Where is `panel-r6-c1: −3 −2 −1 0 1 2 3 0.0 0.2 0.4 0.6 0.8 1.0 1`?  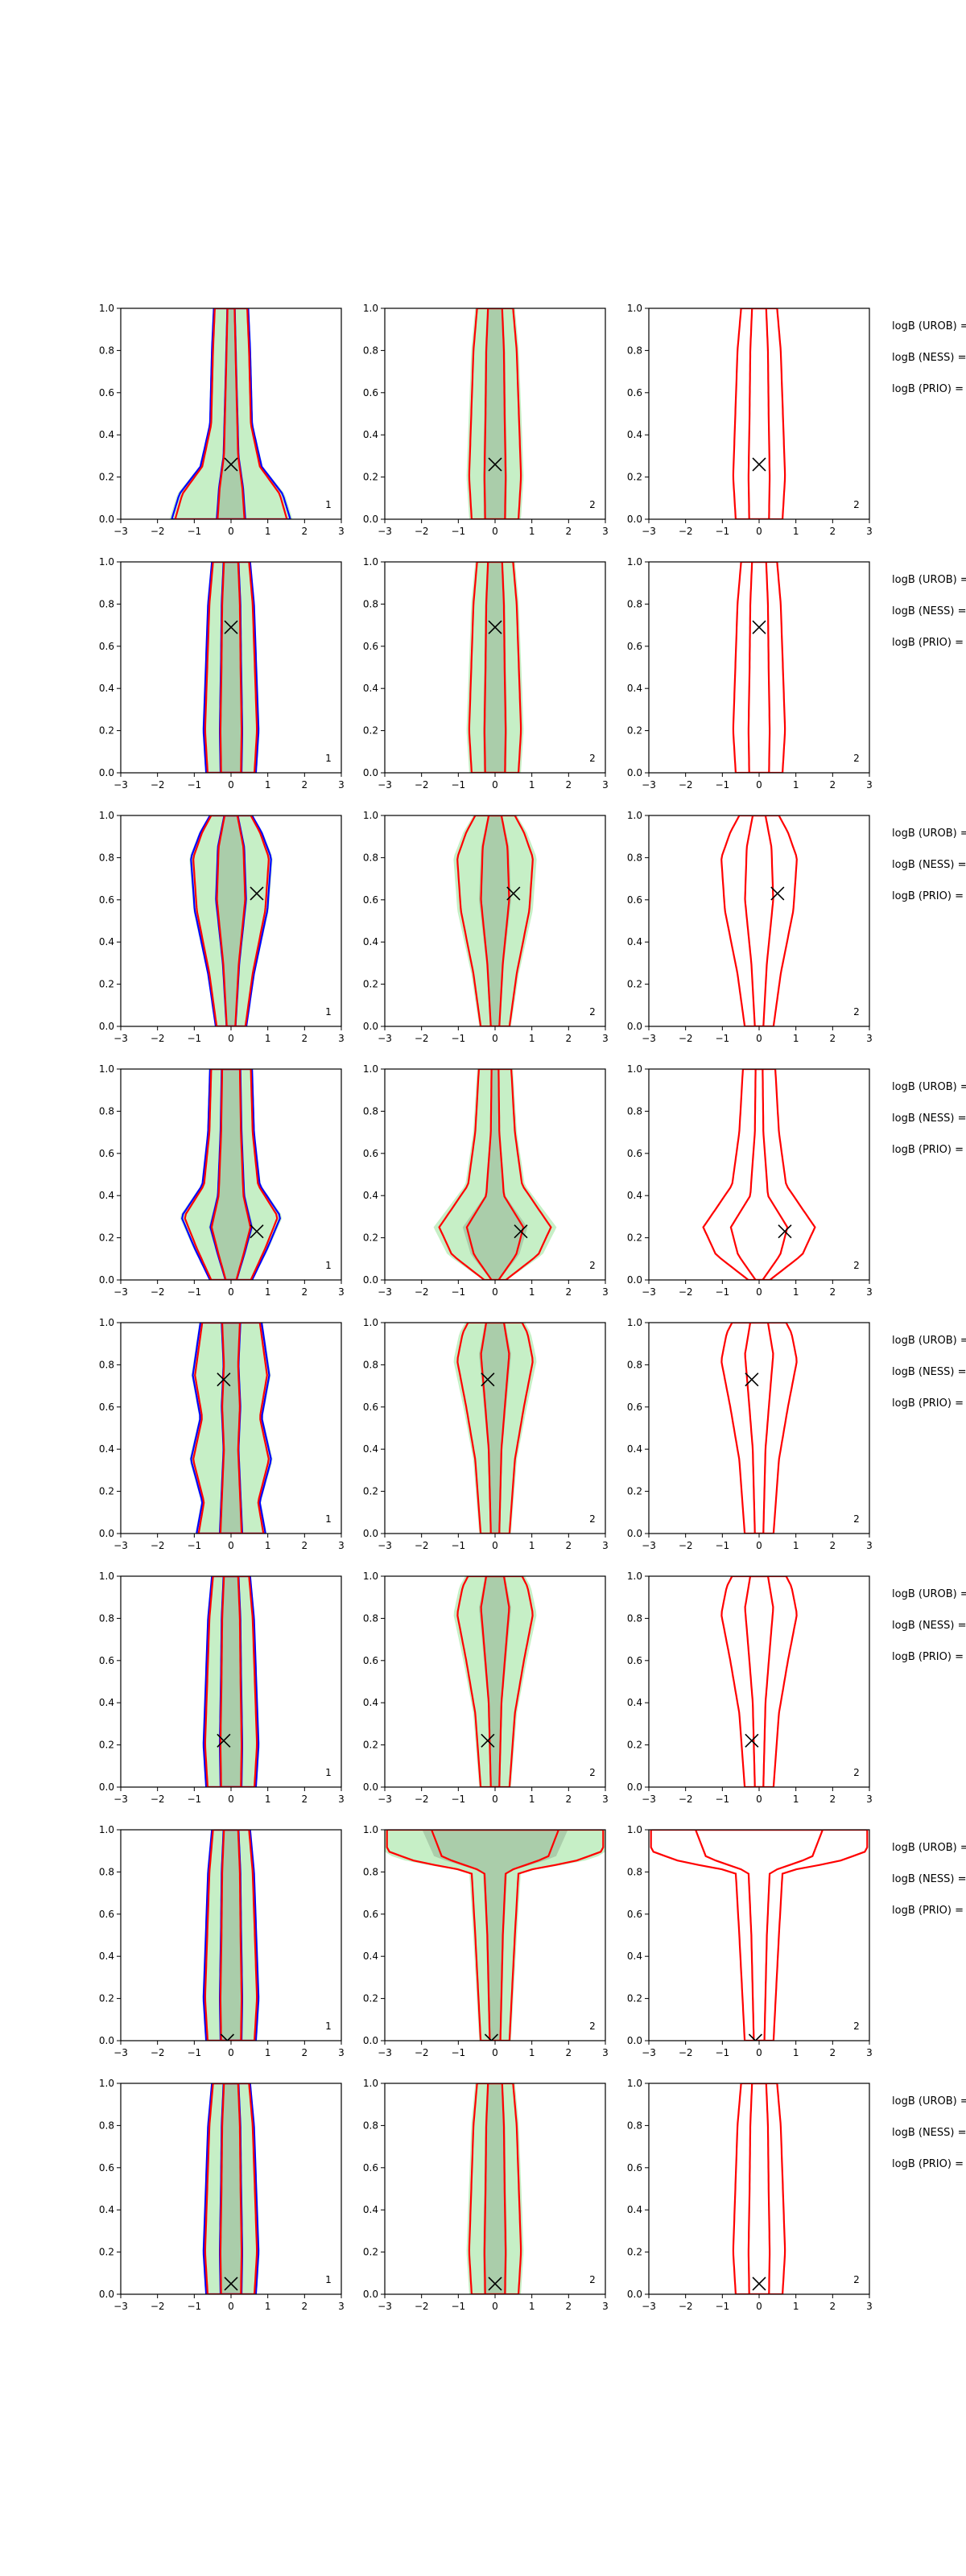 panel-r6-c1: −3 −2 −1 0 1 2 3 0.0 0.2 0.4 0.6 0.8 1.0 1 is located at coordinates (222, 1688).